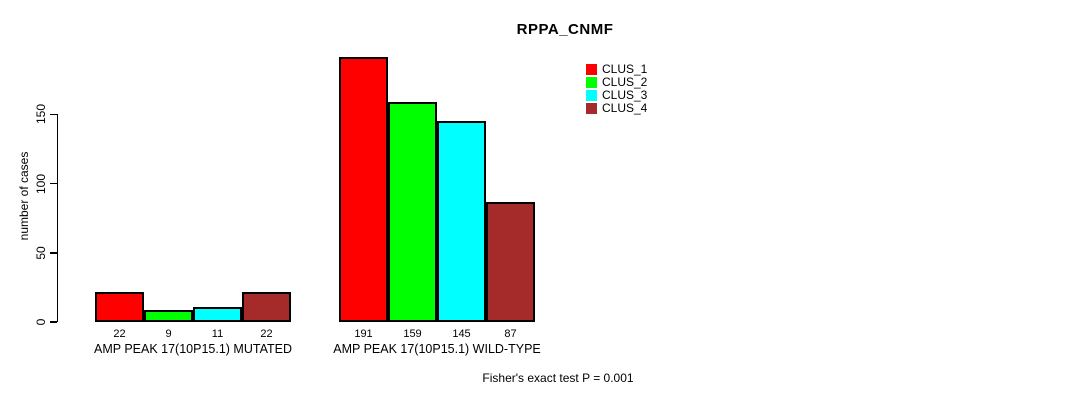 This screenshot has height=400, width=1090. What do you see at coordinates (41, 253) in the screenshot?
I see `y-axis-tick-label: 50` at bounding box center [41, 253].